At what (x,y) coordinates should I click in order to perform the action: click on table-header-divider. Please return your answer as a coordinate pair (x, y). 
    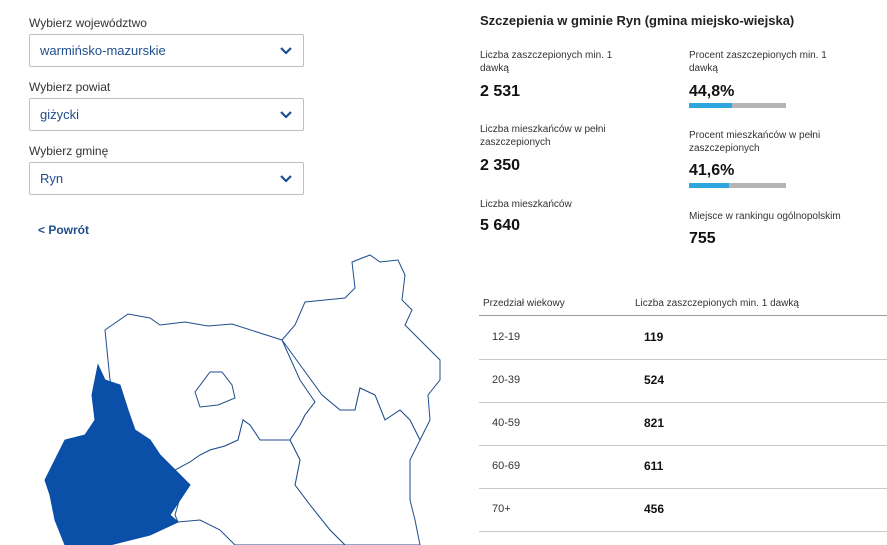
    Looking at the image, I should click on (683, 315).